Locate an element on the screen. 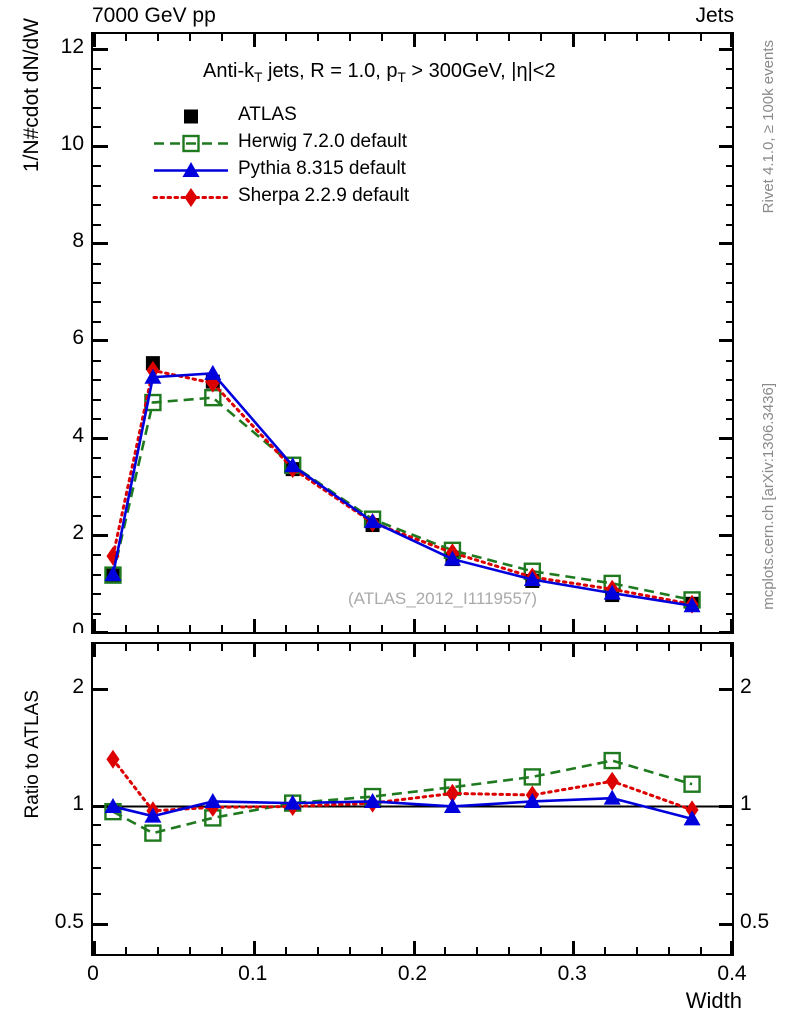 The image size is (786, 1024). mcplots-source-note: mcplots.cern.ch [arXiv:1306.3436] is located at coordinates (768, 496).